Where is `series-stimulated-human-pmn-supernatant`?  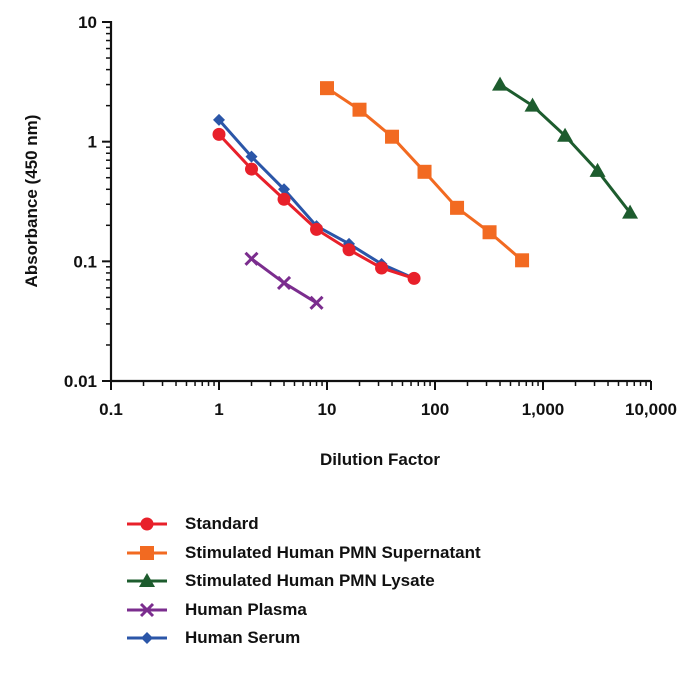 series-stimulated-human-pmn-supernatant is located at coordinates (425, 174).